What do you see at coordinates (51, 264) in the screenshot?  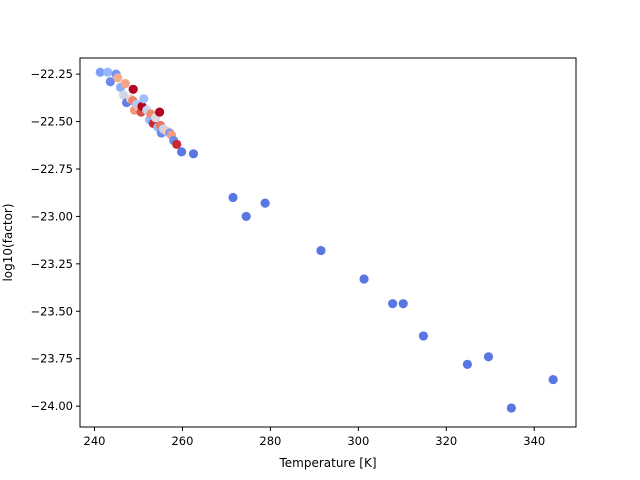 I see `y-tick-label: −23.25` at bounding box center [51, 264].